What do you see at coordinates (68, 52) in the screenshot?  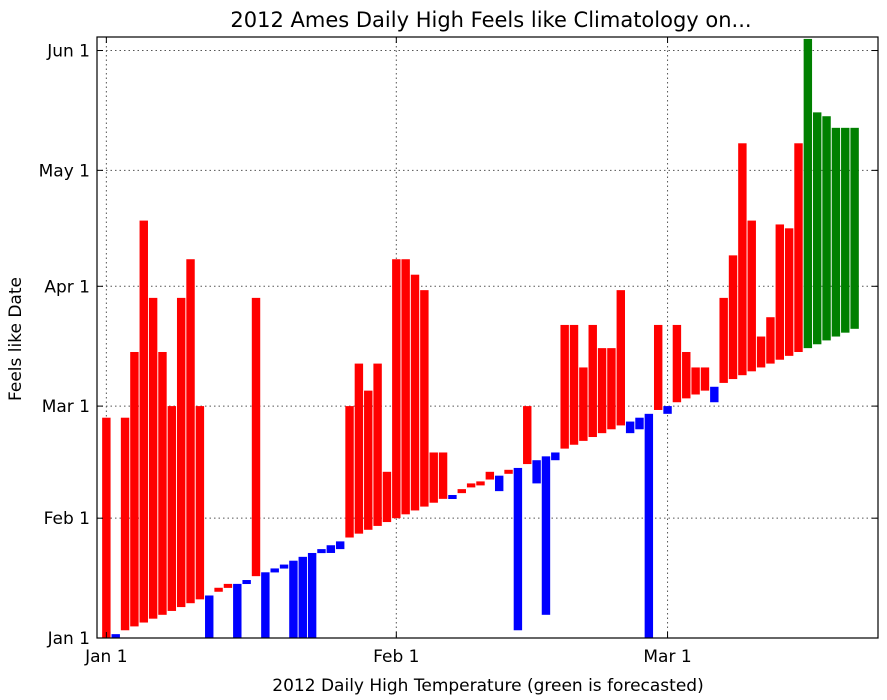 I see `y-tick-label: Jun 1` at bounding box center [68, 52].